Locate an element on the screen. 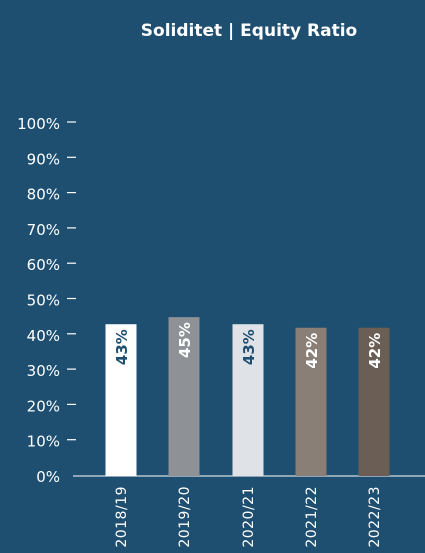  x-tick-label: 2020/21 is located at coordinates (249, 517).